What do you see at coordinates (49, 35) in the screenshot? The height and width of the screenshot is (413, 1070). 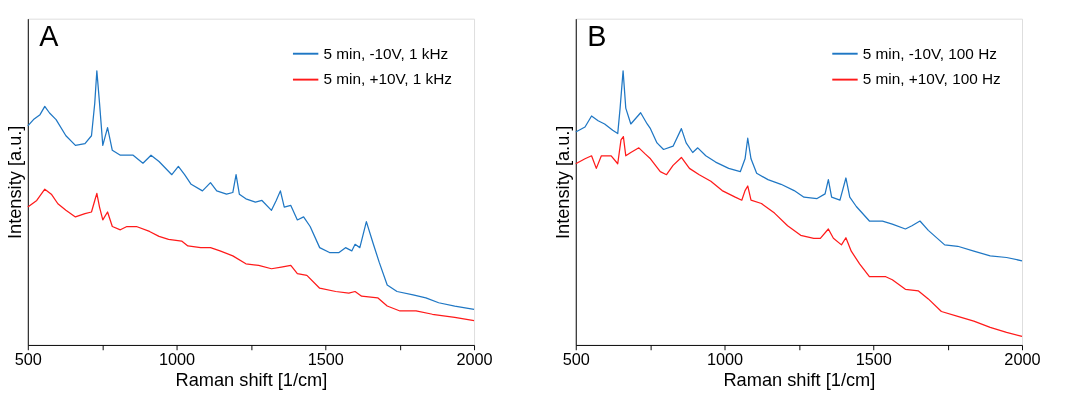 I see `chart-title: A` at bounding box center [49, 35].